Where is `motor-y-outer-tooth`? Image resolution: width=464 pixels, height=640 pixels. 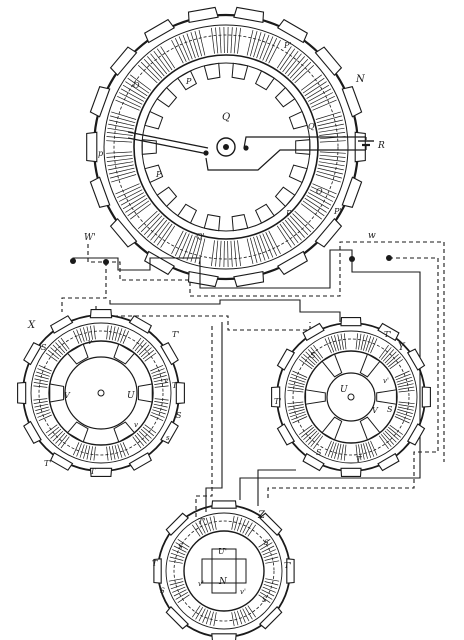
motor-y-outer-tooth is located at coordinates (276, 397).